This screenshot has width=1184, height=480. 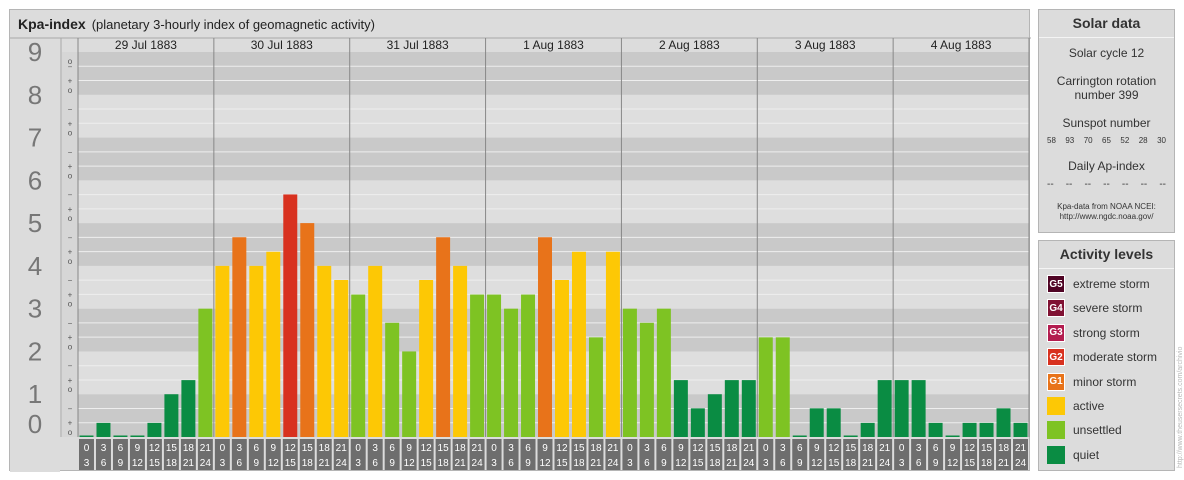 I want to click on hour-label-start: 18, so click(x=461, y=448).